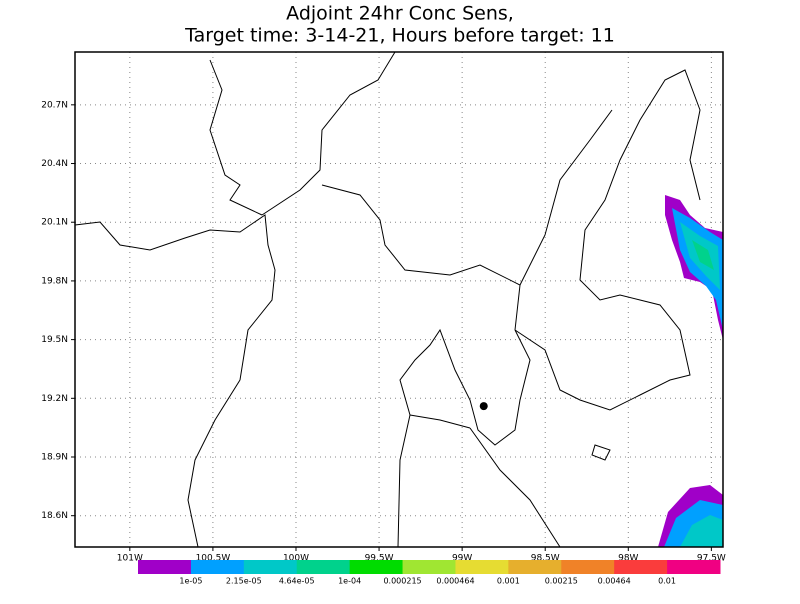 The width and height of the screenshot is (800, 604). I want to click on lat-tick-label: 20.4N, so click(54, 164).